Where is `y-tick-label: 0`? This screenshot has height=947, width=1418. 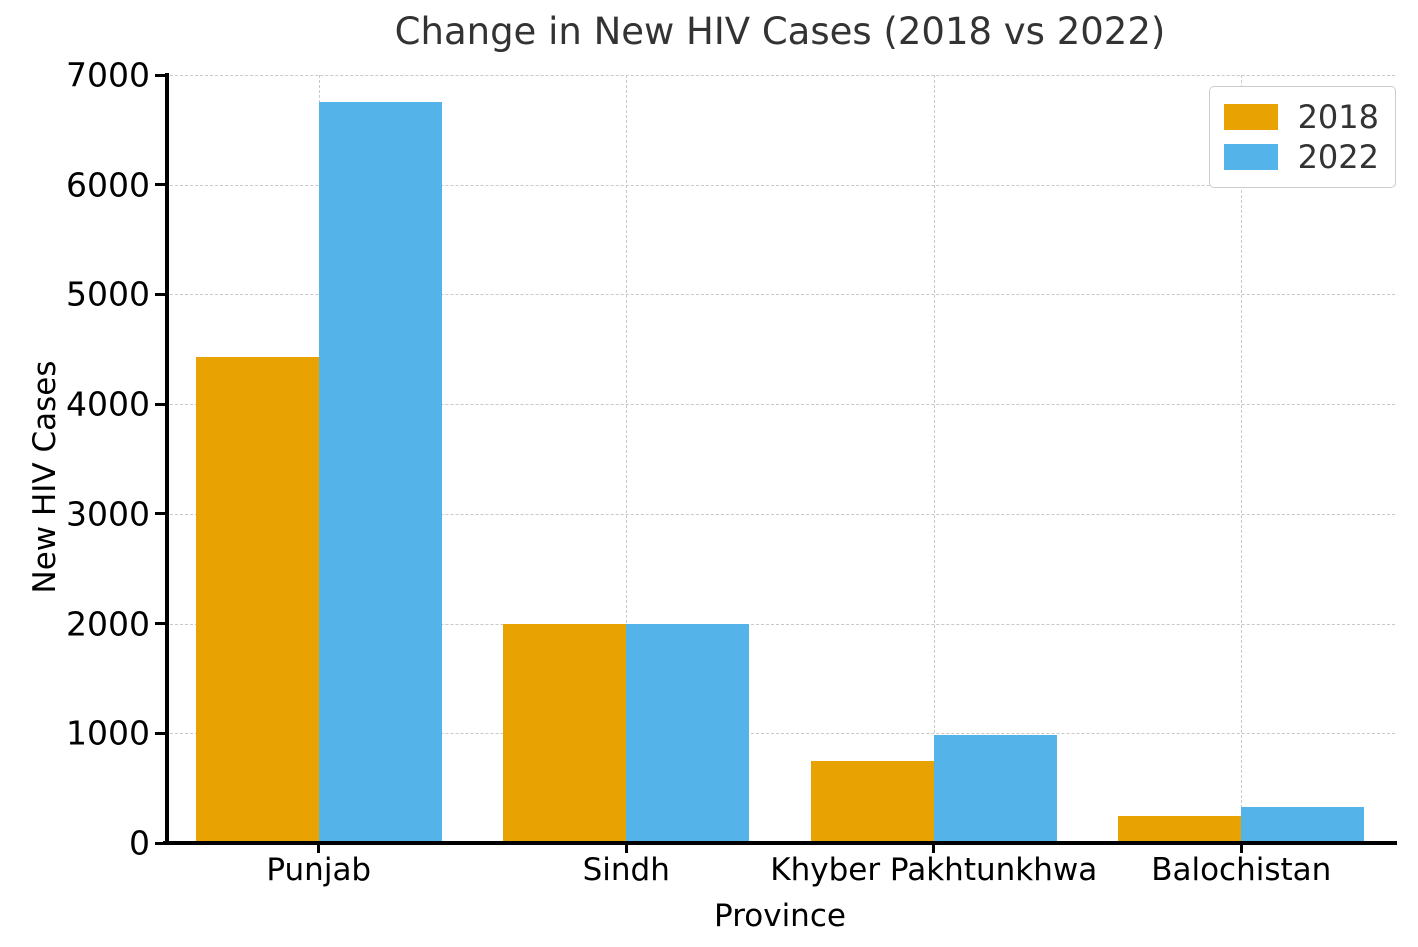 y-tick-label: 0 is located at coordinates (139, 843).